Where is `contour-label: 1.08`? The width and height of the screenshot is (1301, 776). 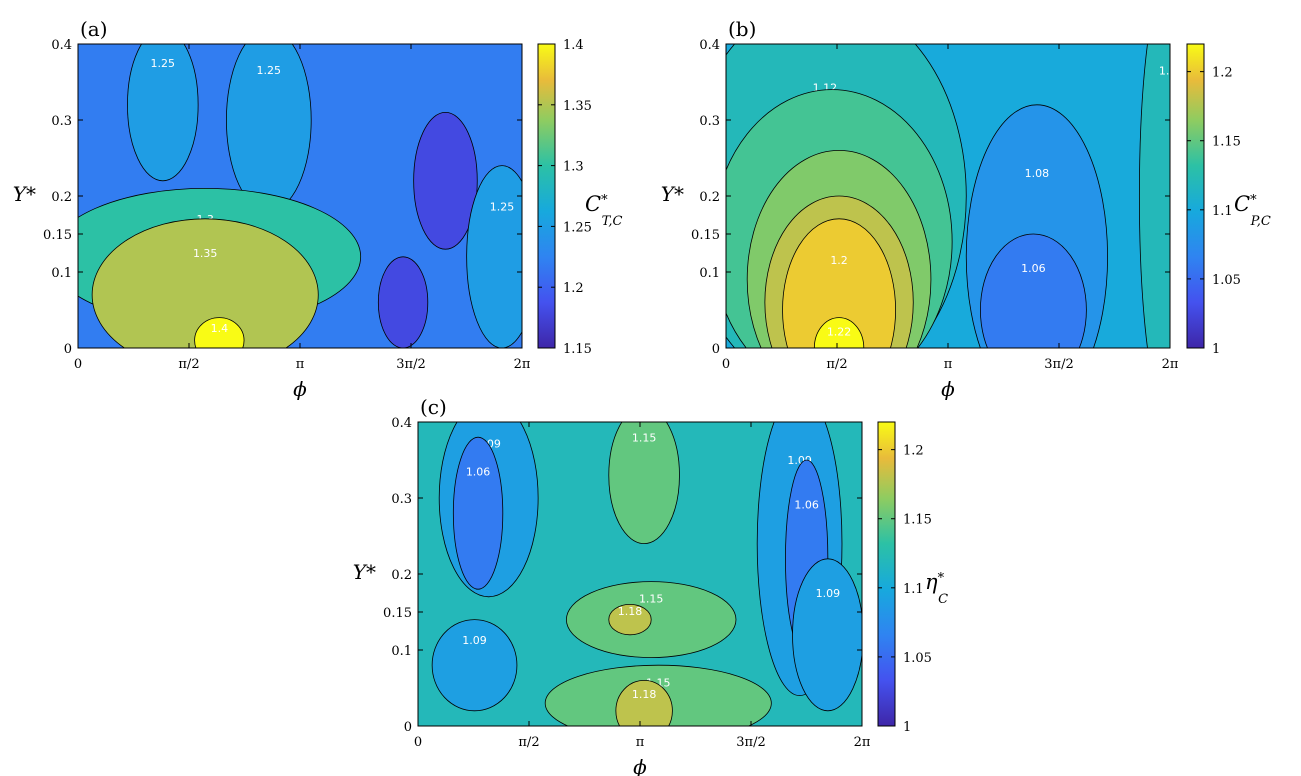 contour-label: 1.08 is located at coordinates (1037, 173).